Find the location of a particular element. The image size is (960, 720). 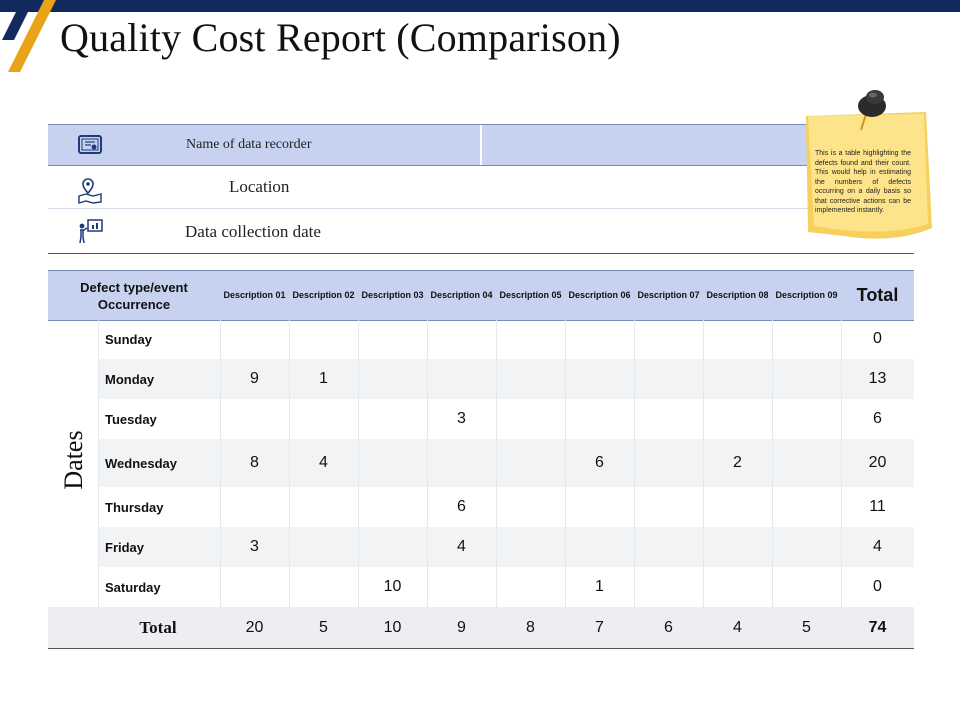

table-cell: 3 is located at coordinates (461, 418).